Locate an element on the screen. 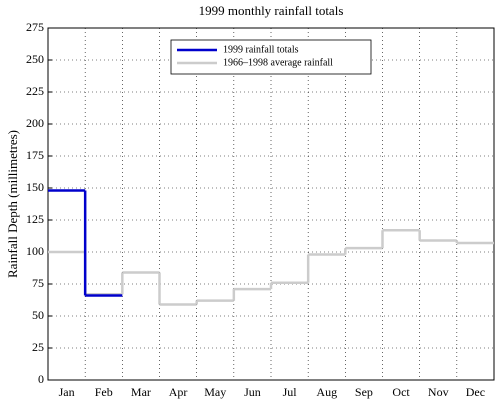 This screenshot has height=405, width=503. x-tick-label: May is located at coordinates (215, 392).